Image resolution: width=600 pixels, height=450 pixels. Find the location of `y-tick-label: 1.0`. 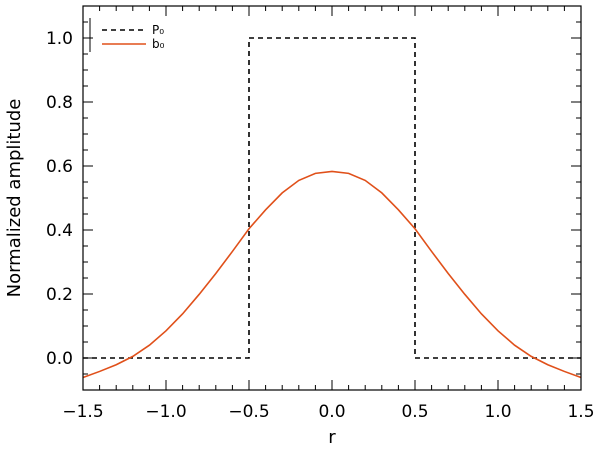

y-tick-label: 1.0 is located at coordinates (59, 39).